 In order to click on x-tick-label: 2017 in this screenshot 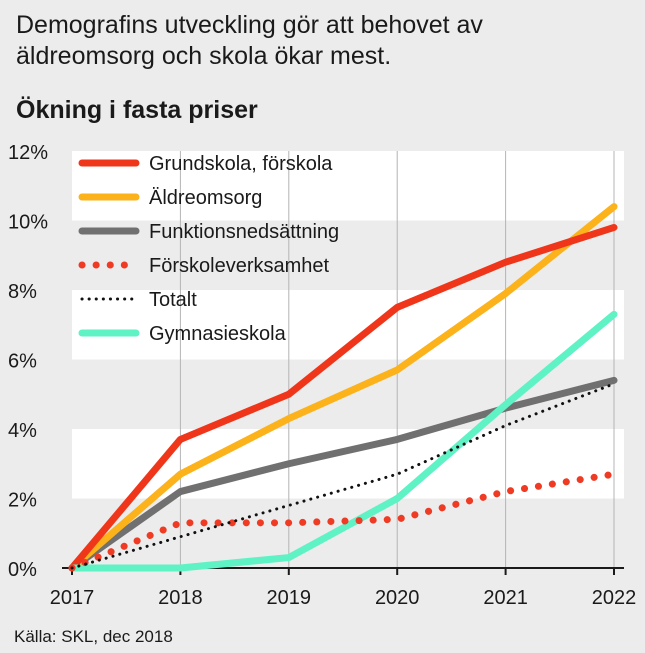, I will do `click(72, 598)`.